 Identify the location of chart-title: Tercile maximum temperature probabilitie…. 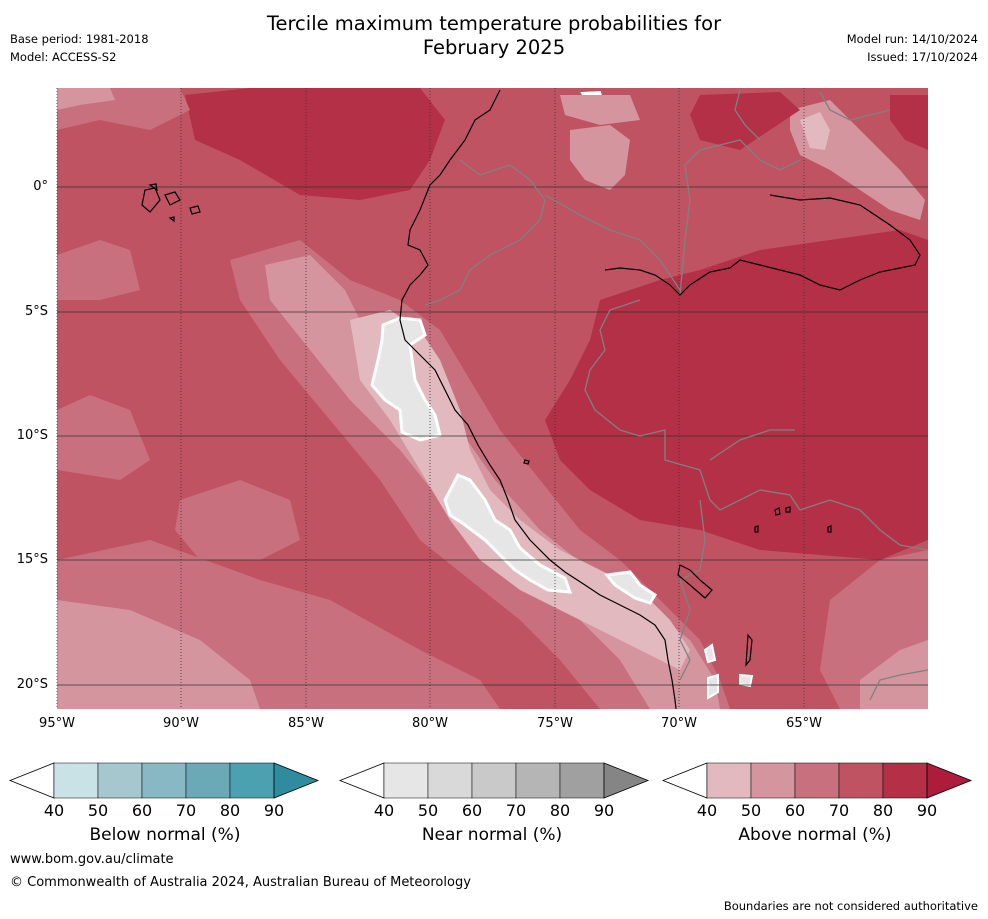
(494, 36).